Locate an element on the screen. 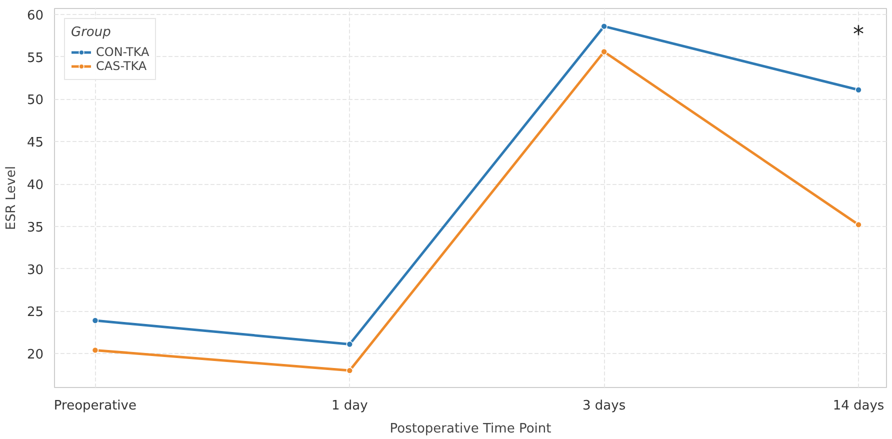  x-tick-label: 3 days is located at coordinates (604, 406).